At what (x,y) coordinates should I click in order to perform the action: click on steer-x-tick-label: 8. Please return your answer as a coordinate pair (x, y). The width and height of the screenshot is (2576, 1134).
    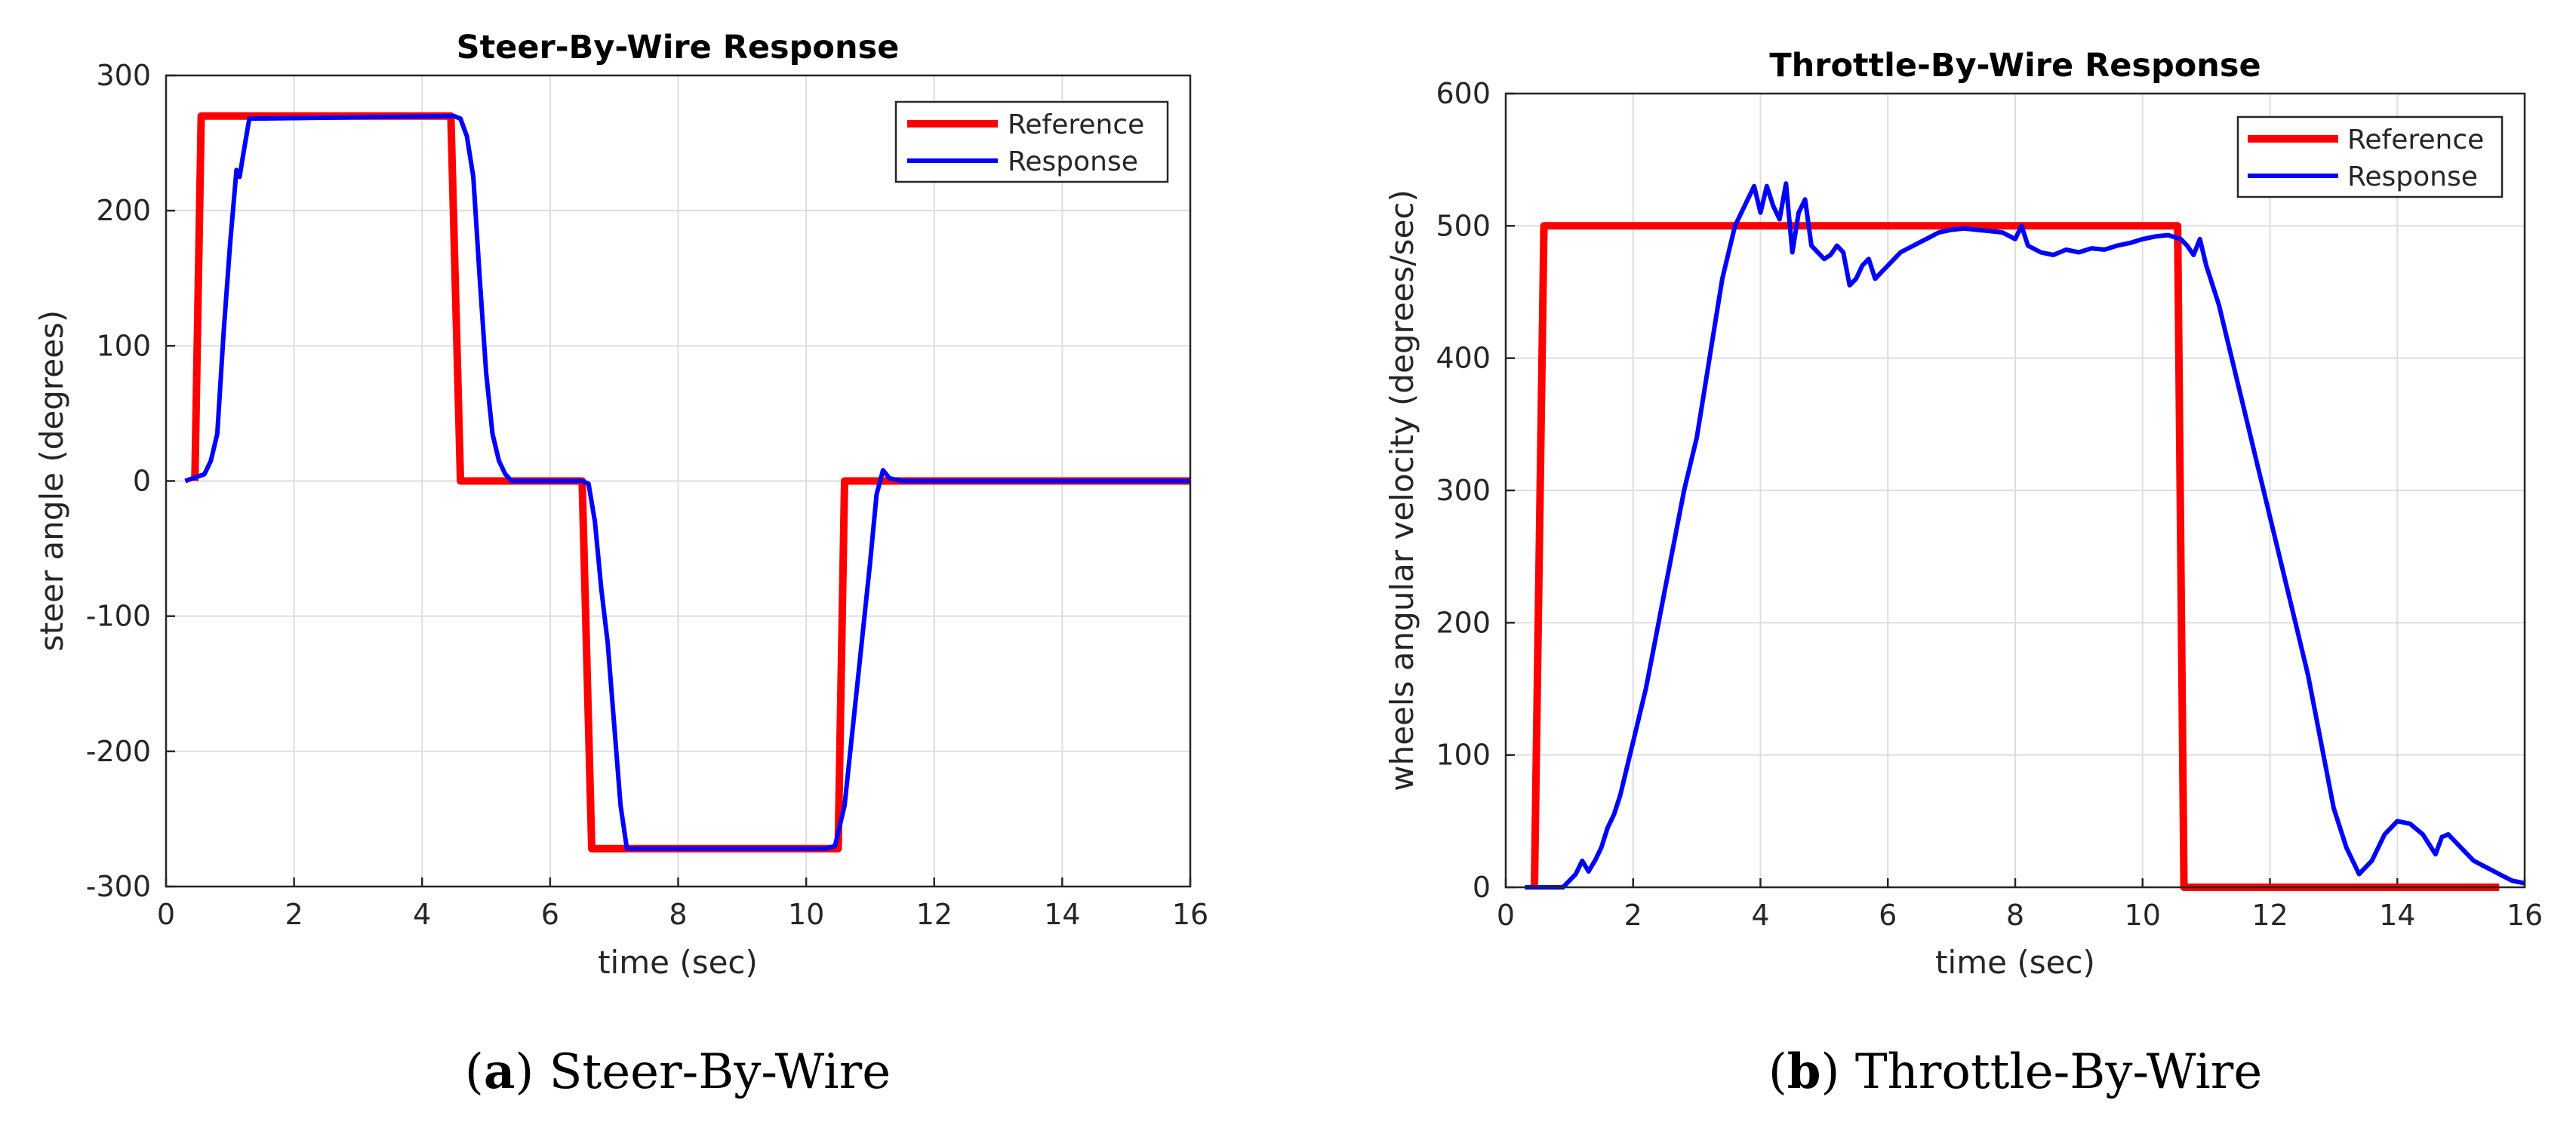
    Looking at the image, I should click on (678, 914).